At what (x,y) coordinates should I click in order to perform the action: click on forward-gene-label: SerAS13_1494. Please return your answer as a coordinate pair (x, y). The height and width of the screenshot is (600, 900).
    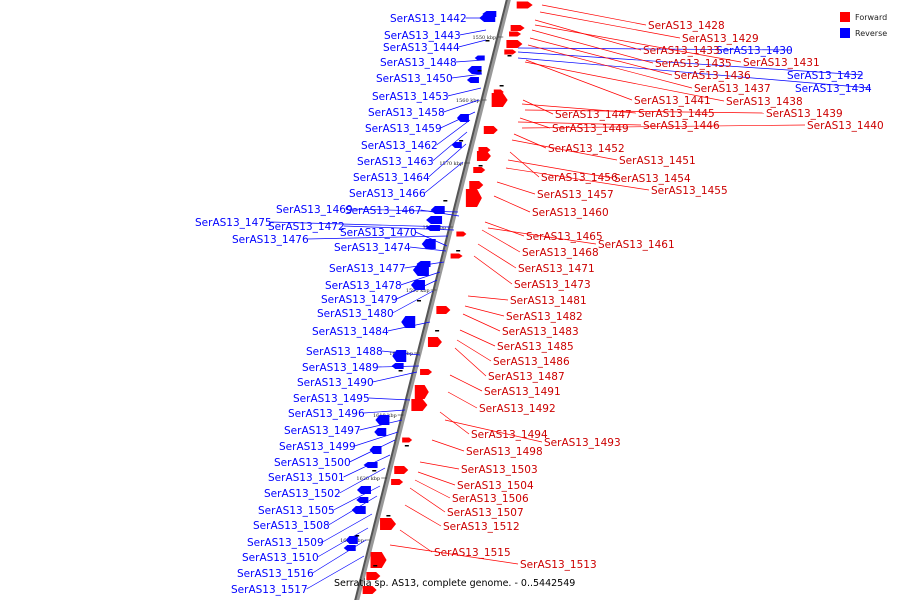
    Looking at the image, I should click on (509, 435).